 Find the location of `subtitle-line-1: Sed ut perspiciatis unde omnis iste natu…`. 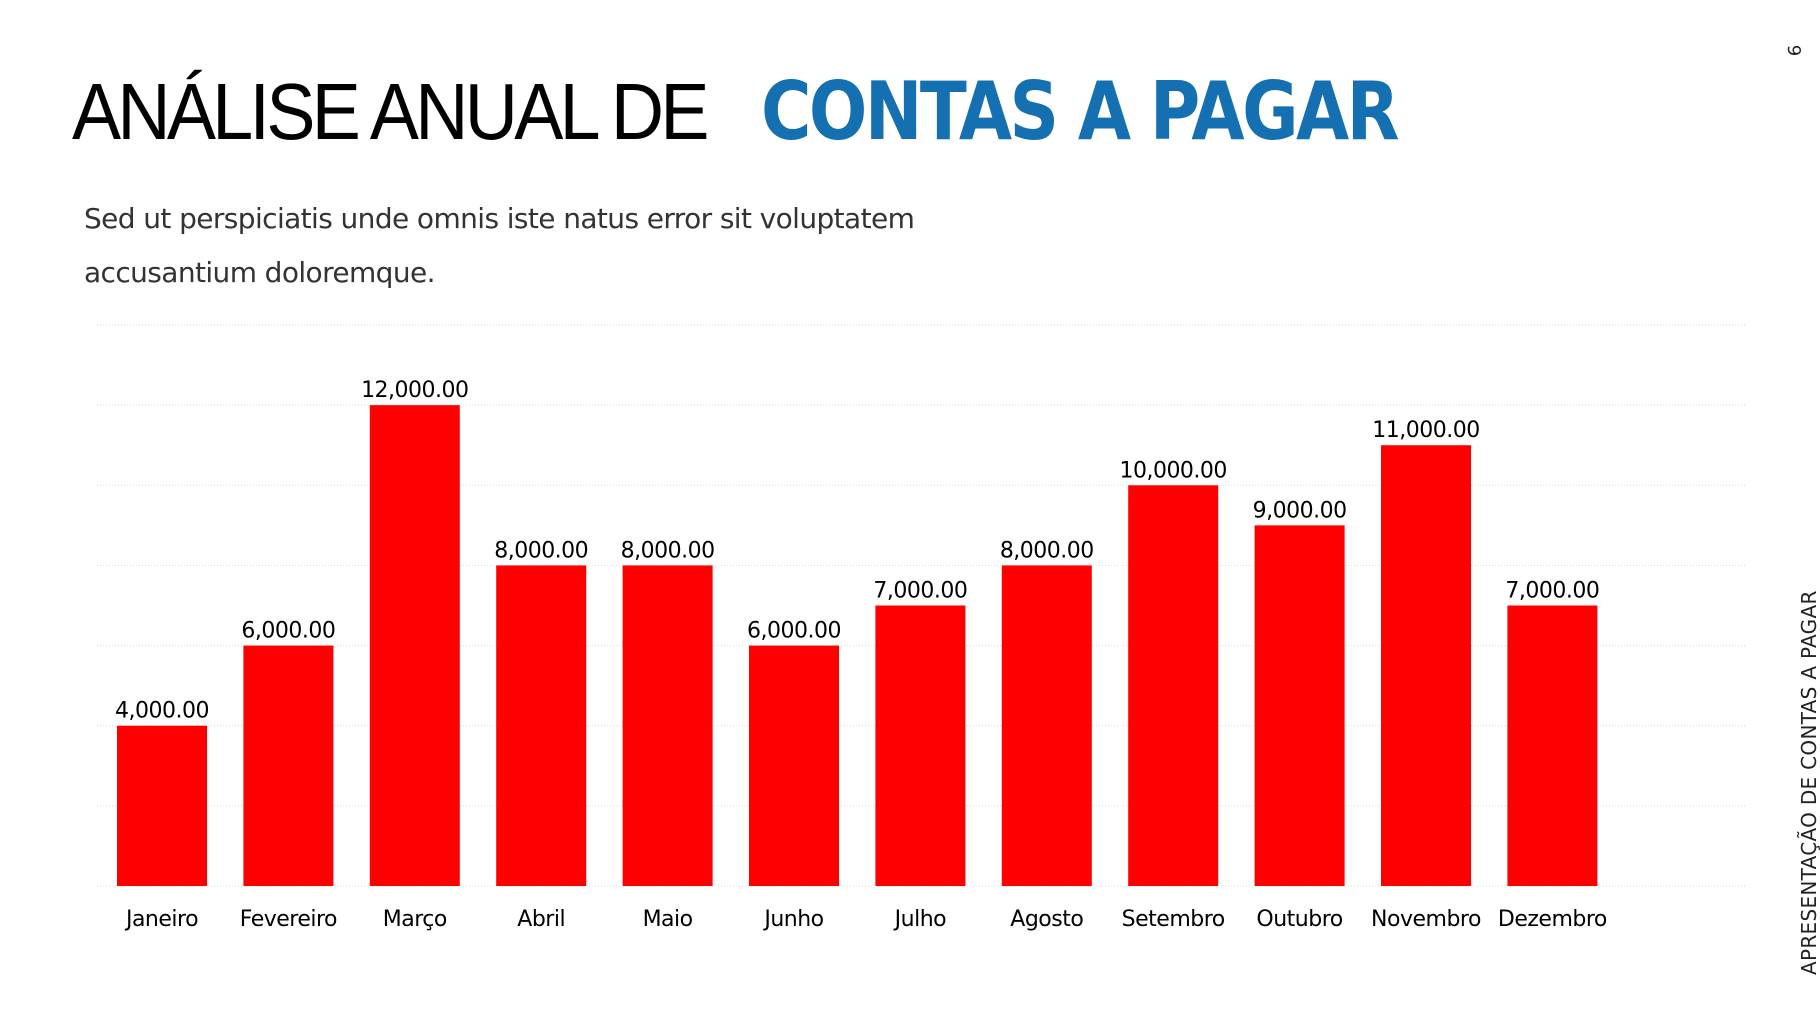

subtitle-line-1: Sed ut perspiciatis unde omnis iste natu… is located at coordinates (499, 218).